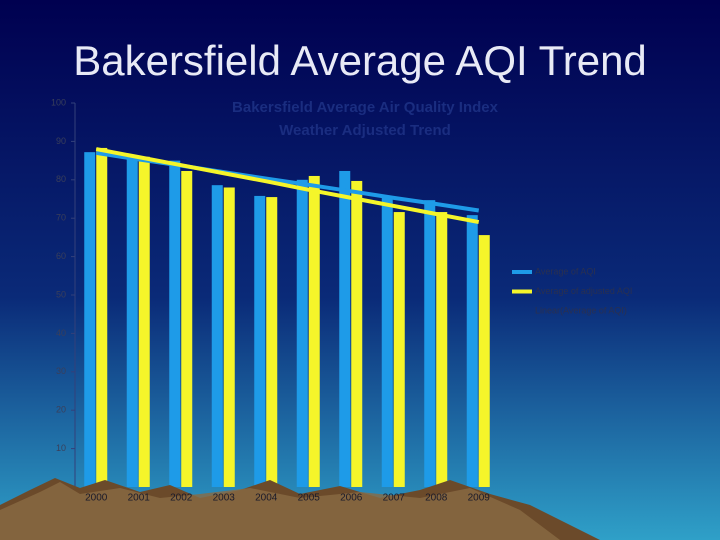  I want to click on legend-label: Average of AQI, so click(565, 271).